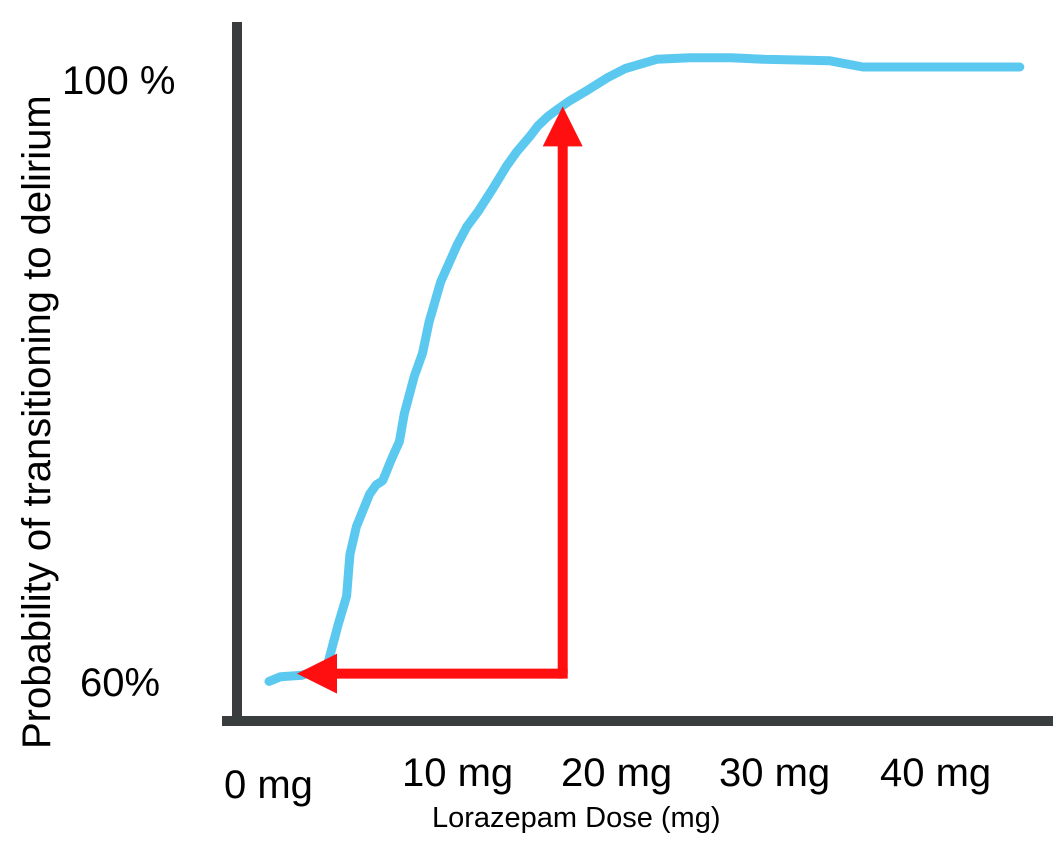 The height and width of the screenshot is (842, 1058). I want to click on x-tick-label-10: 10 mg, so click(457, 773).